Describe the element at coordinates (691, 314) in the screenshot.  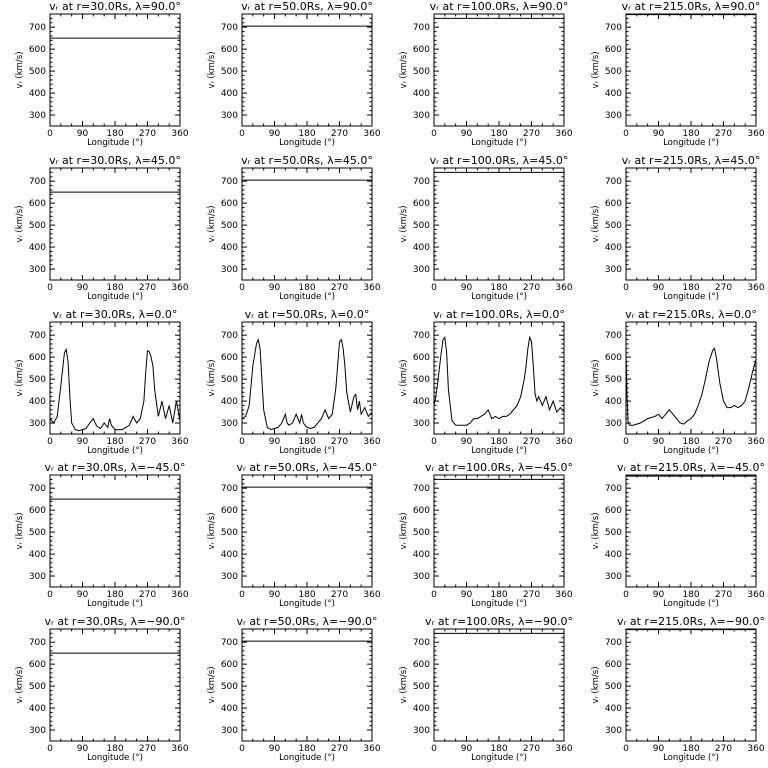
I see `panel-12-title: vᵣ at r=215.0Rs, λ=0.0°` at that location.